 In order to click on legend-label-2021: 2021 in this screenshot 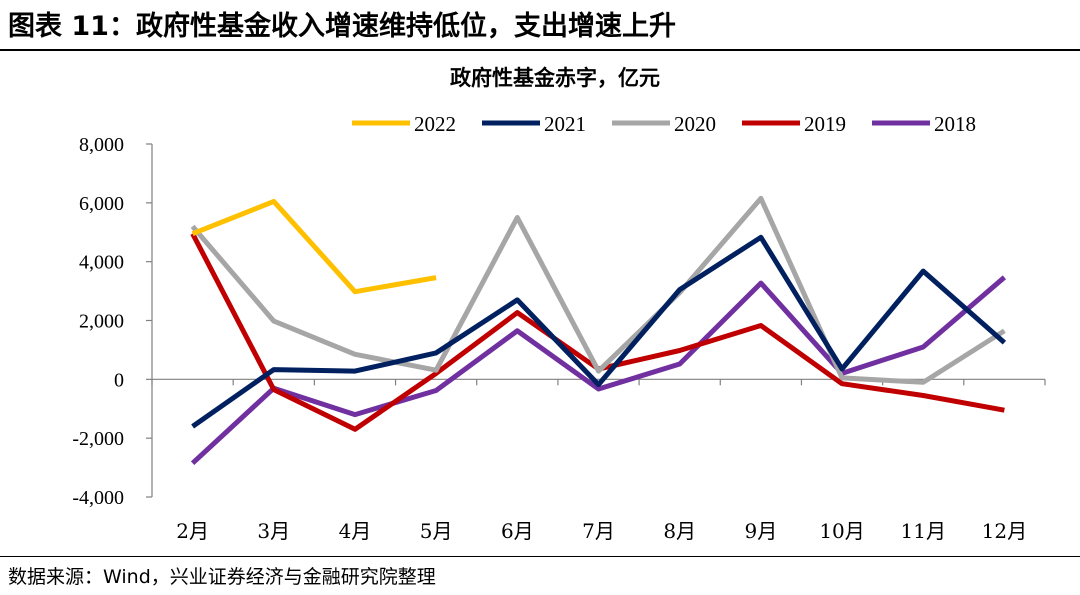, I will do `click(565, 124)`.